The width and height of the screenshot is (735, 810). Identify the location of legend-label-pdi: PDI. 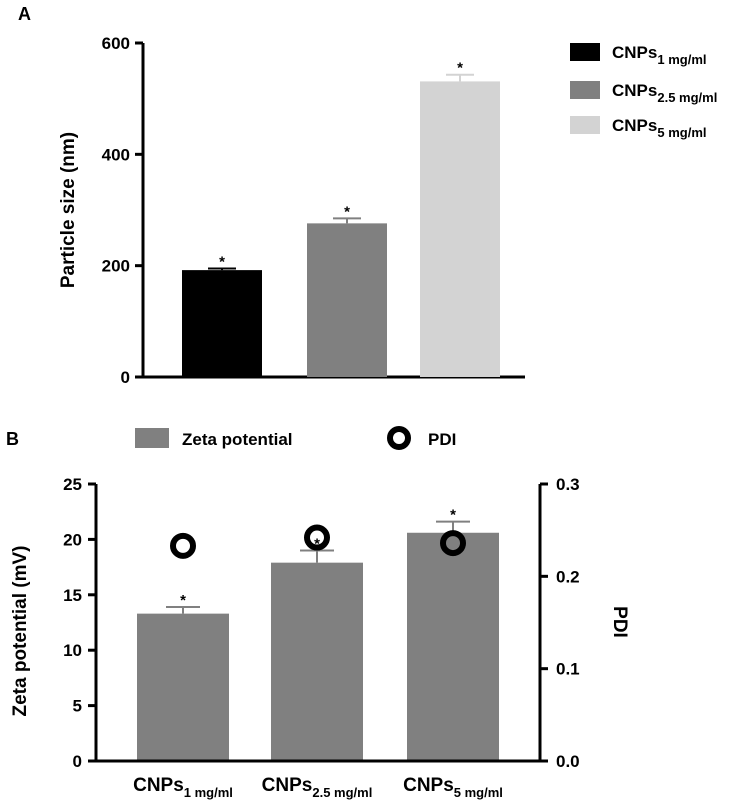
(442, 439).